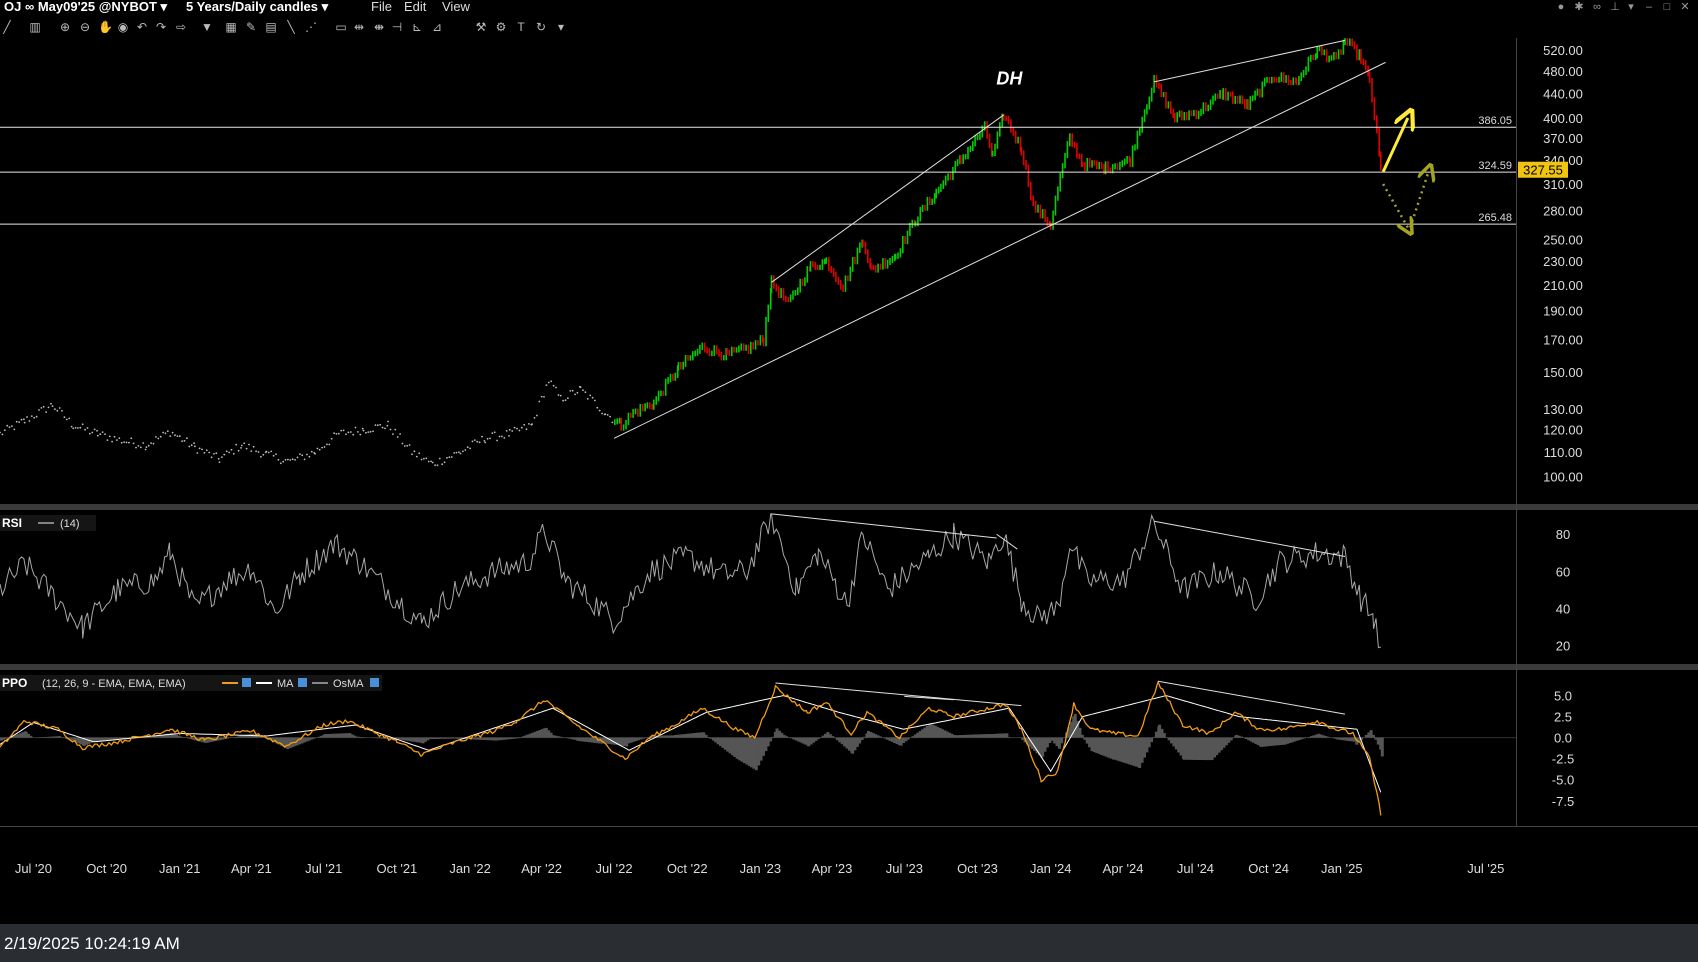 This screenshot has width=1698, height=962. Describe the element at coordinates (311, 27) in the screenshot. I see `fan-icon: ⋰` at that location.